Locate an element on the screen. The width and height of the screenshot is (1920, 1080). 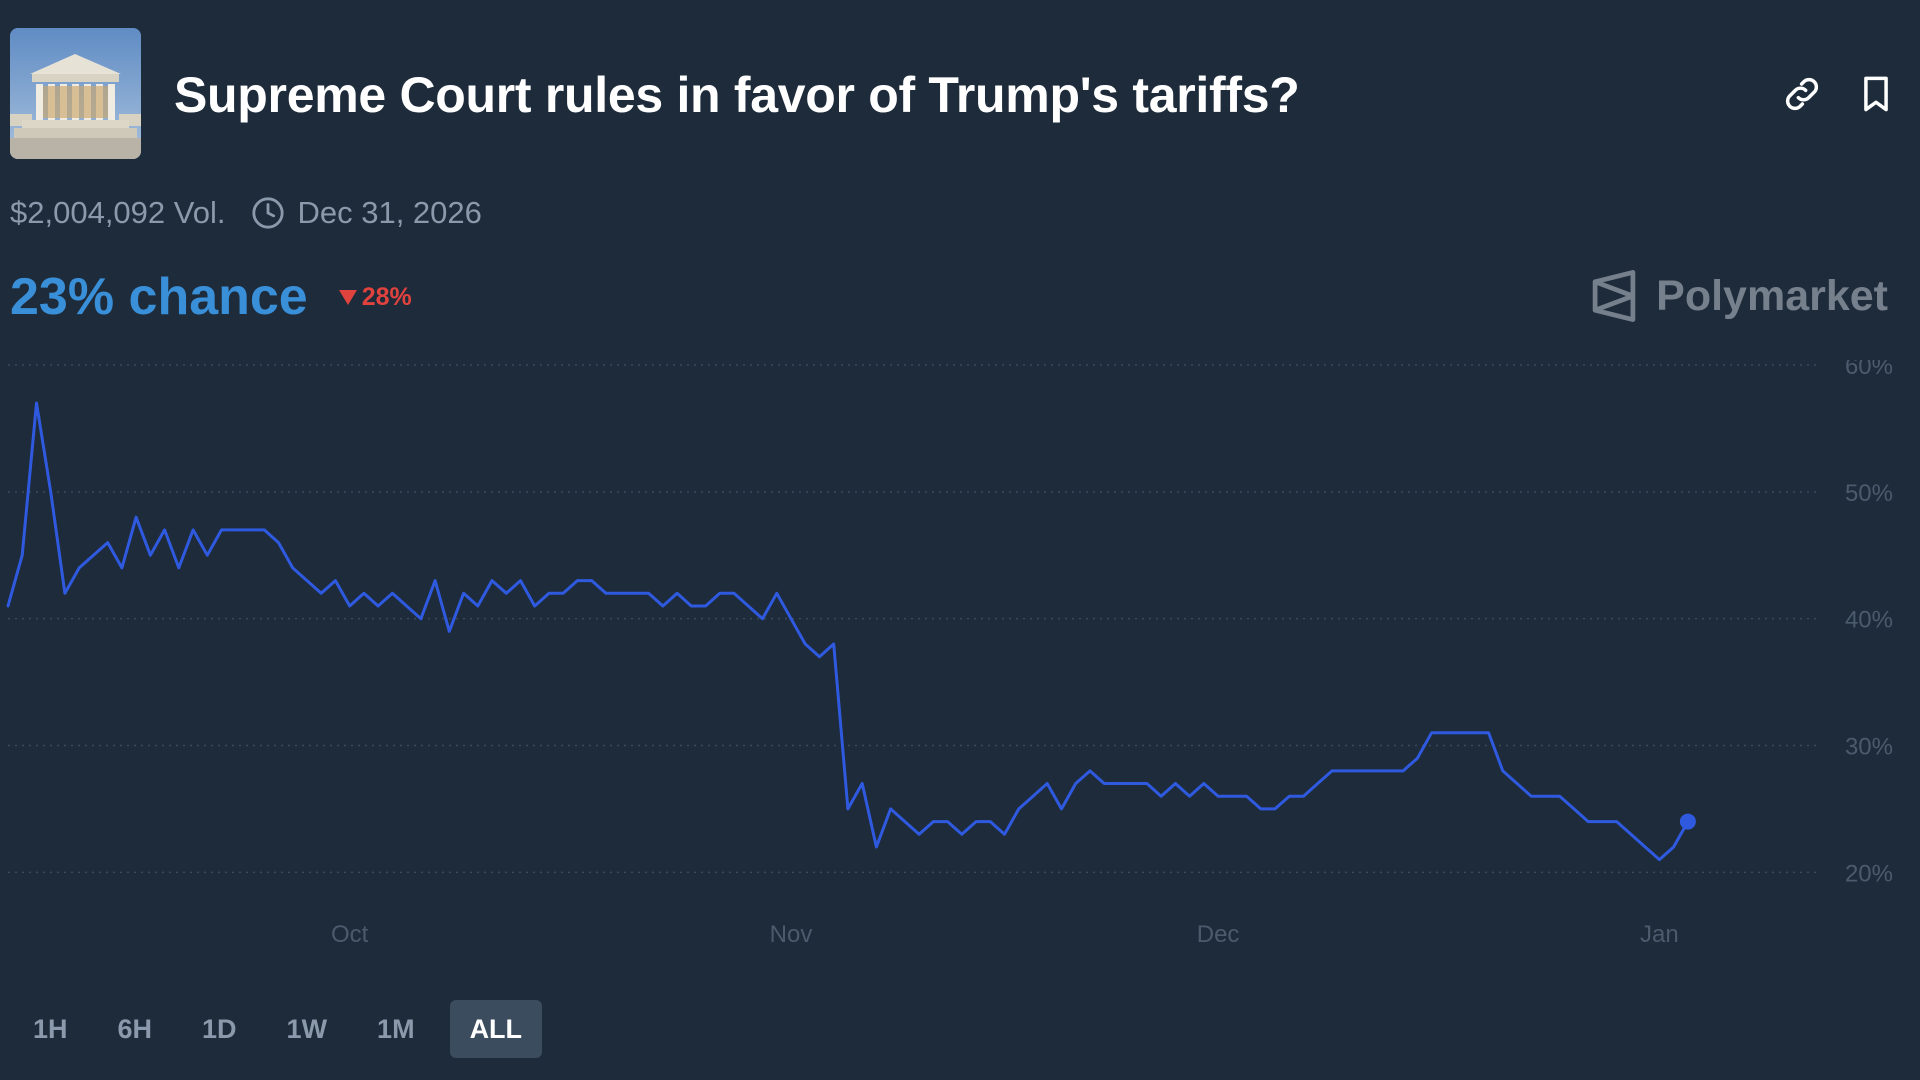
end-date-text: Dec 31, 2026 is located at coordinates (389, 212).